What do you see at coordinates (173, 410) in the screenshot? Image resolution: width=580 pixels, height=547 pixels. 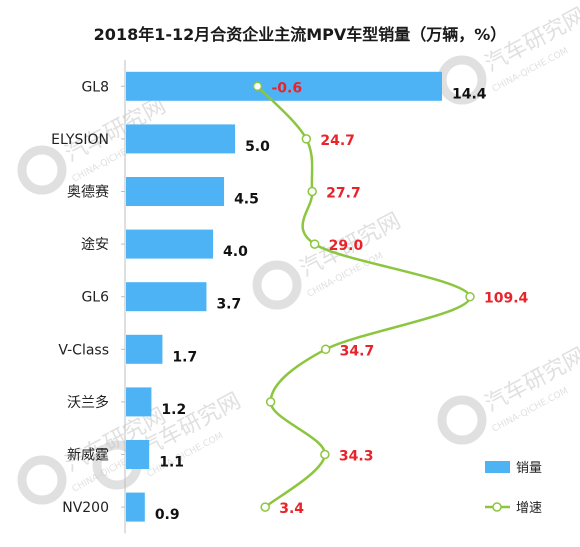 I see `bar-value-label: 1.2` at bounding box center [173, 410].